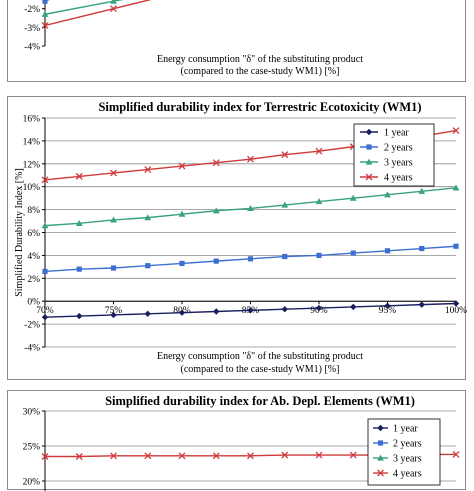 The width and height of the screenshot is (474, 491). I want to click on y-axis-title: Simplified Durability Index [%], so click(19, 232).